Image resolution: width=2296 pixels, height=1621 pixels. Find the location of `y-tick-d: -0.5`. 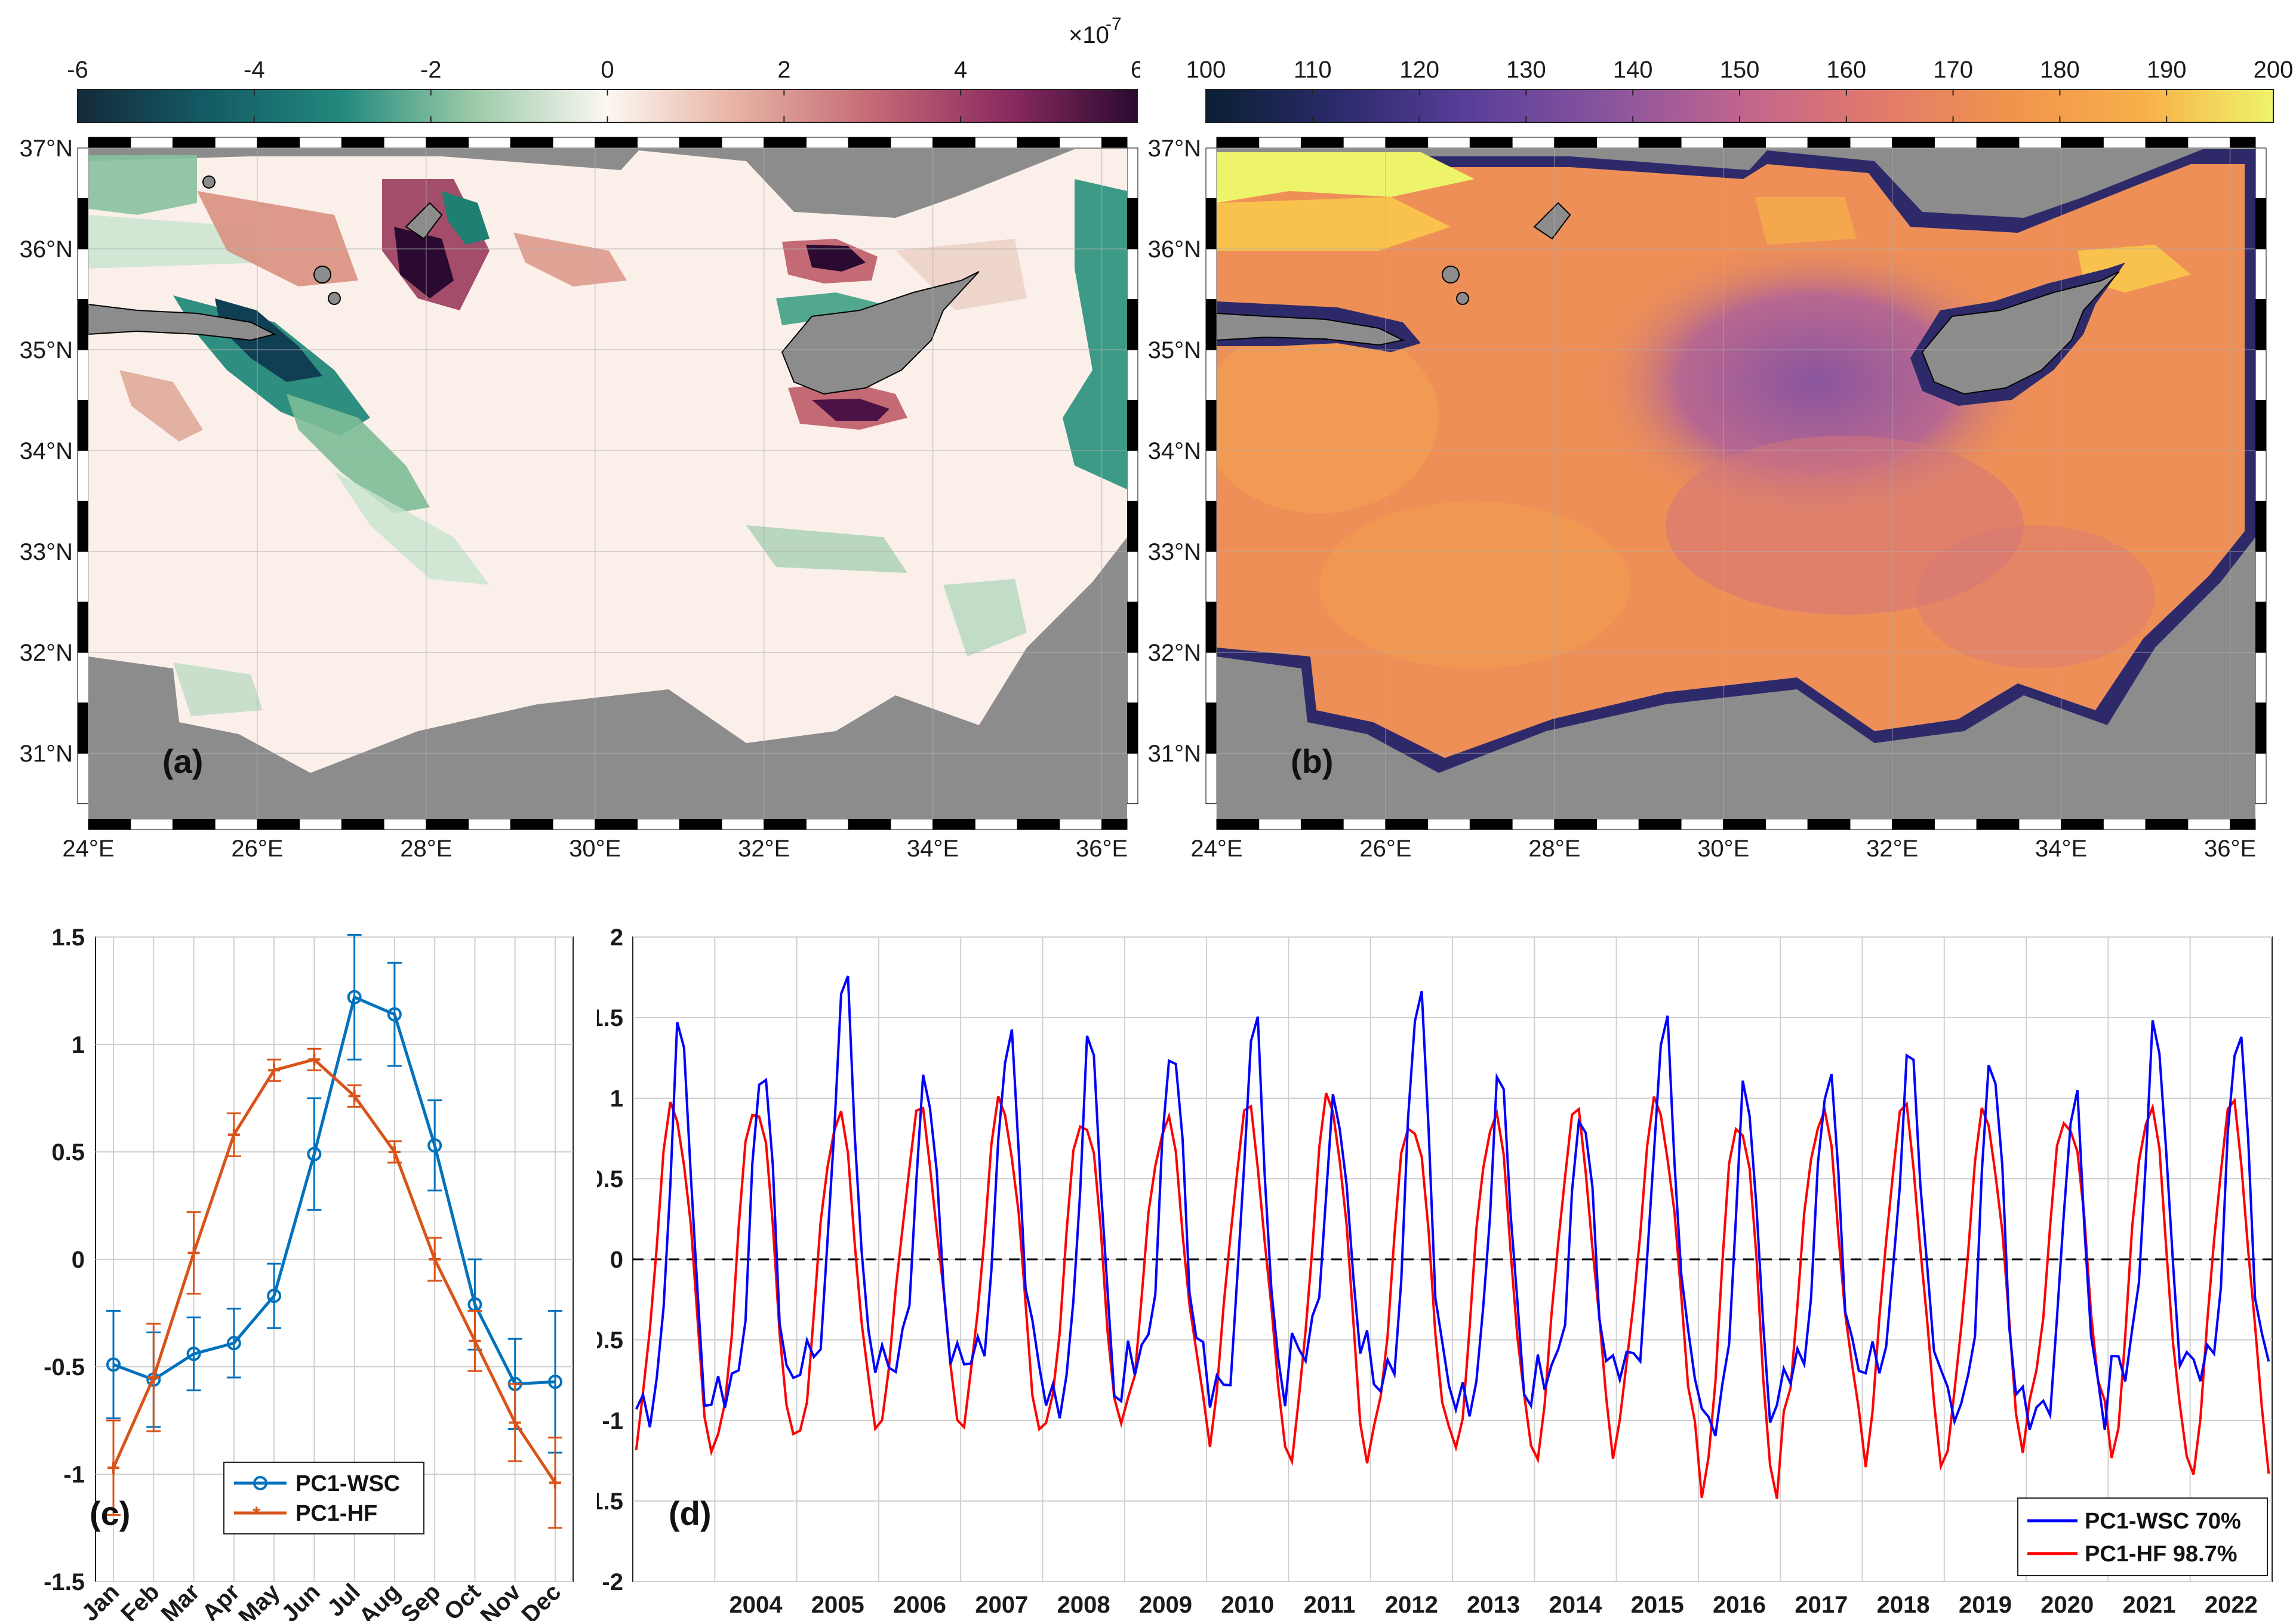

y-tick-d: -0.5 is located at coordinates (610, 1340).